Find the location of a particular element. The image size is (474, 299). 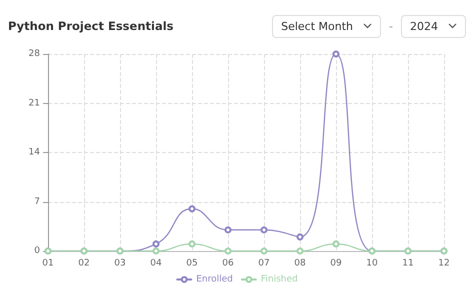

x-tick-label: 05 is located at coordinates (192, 263).